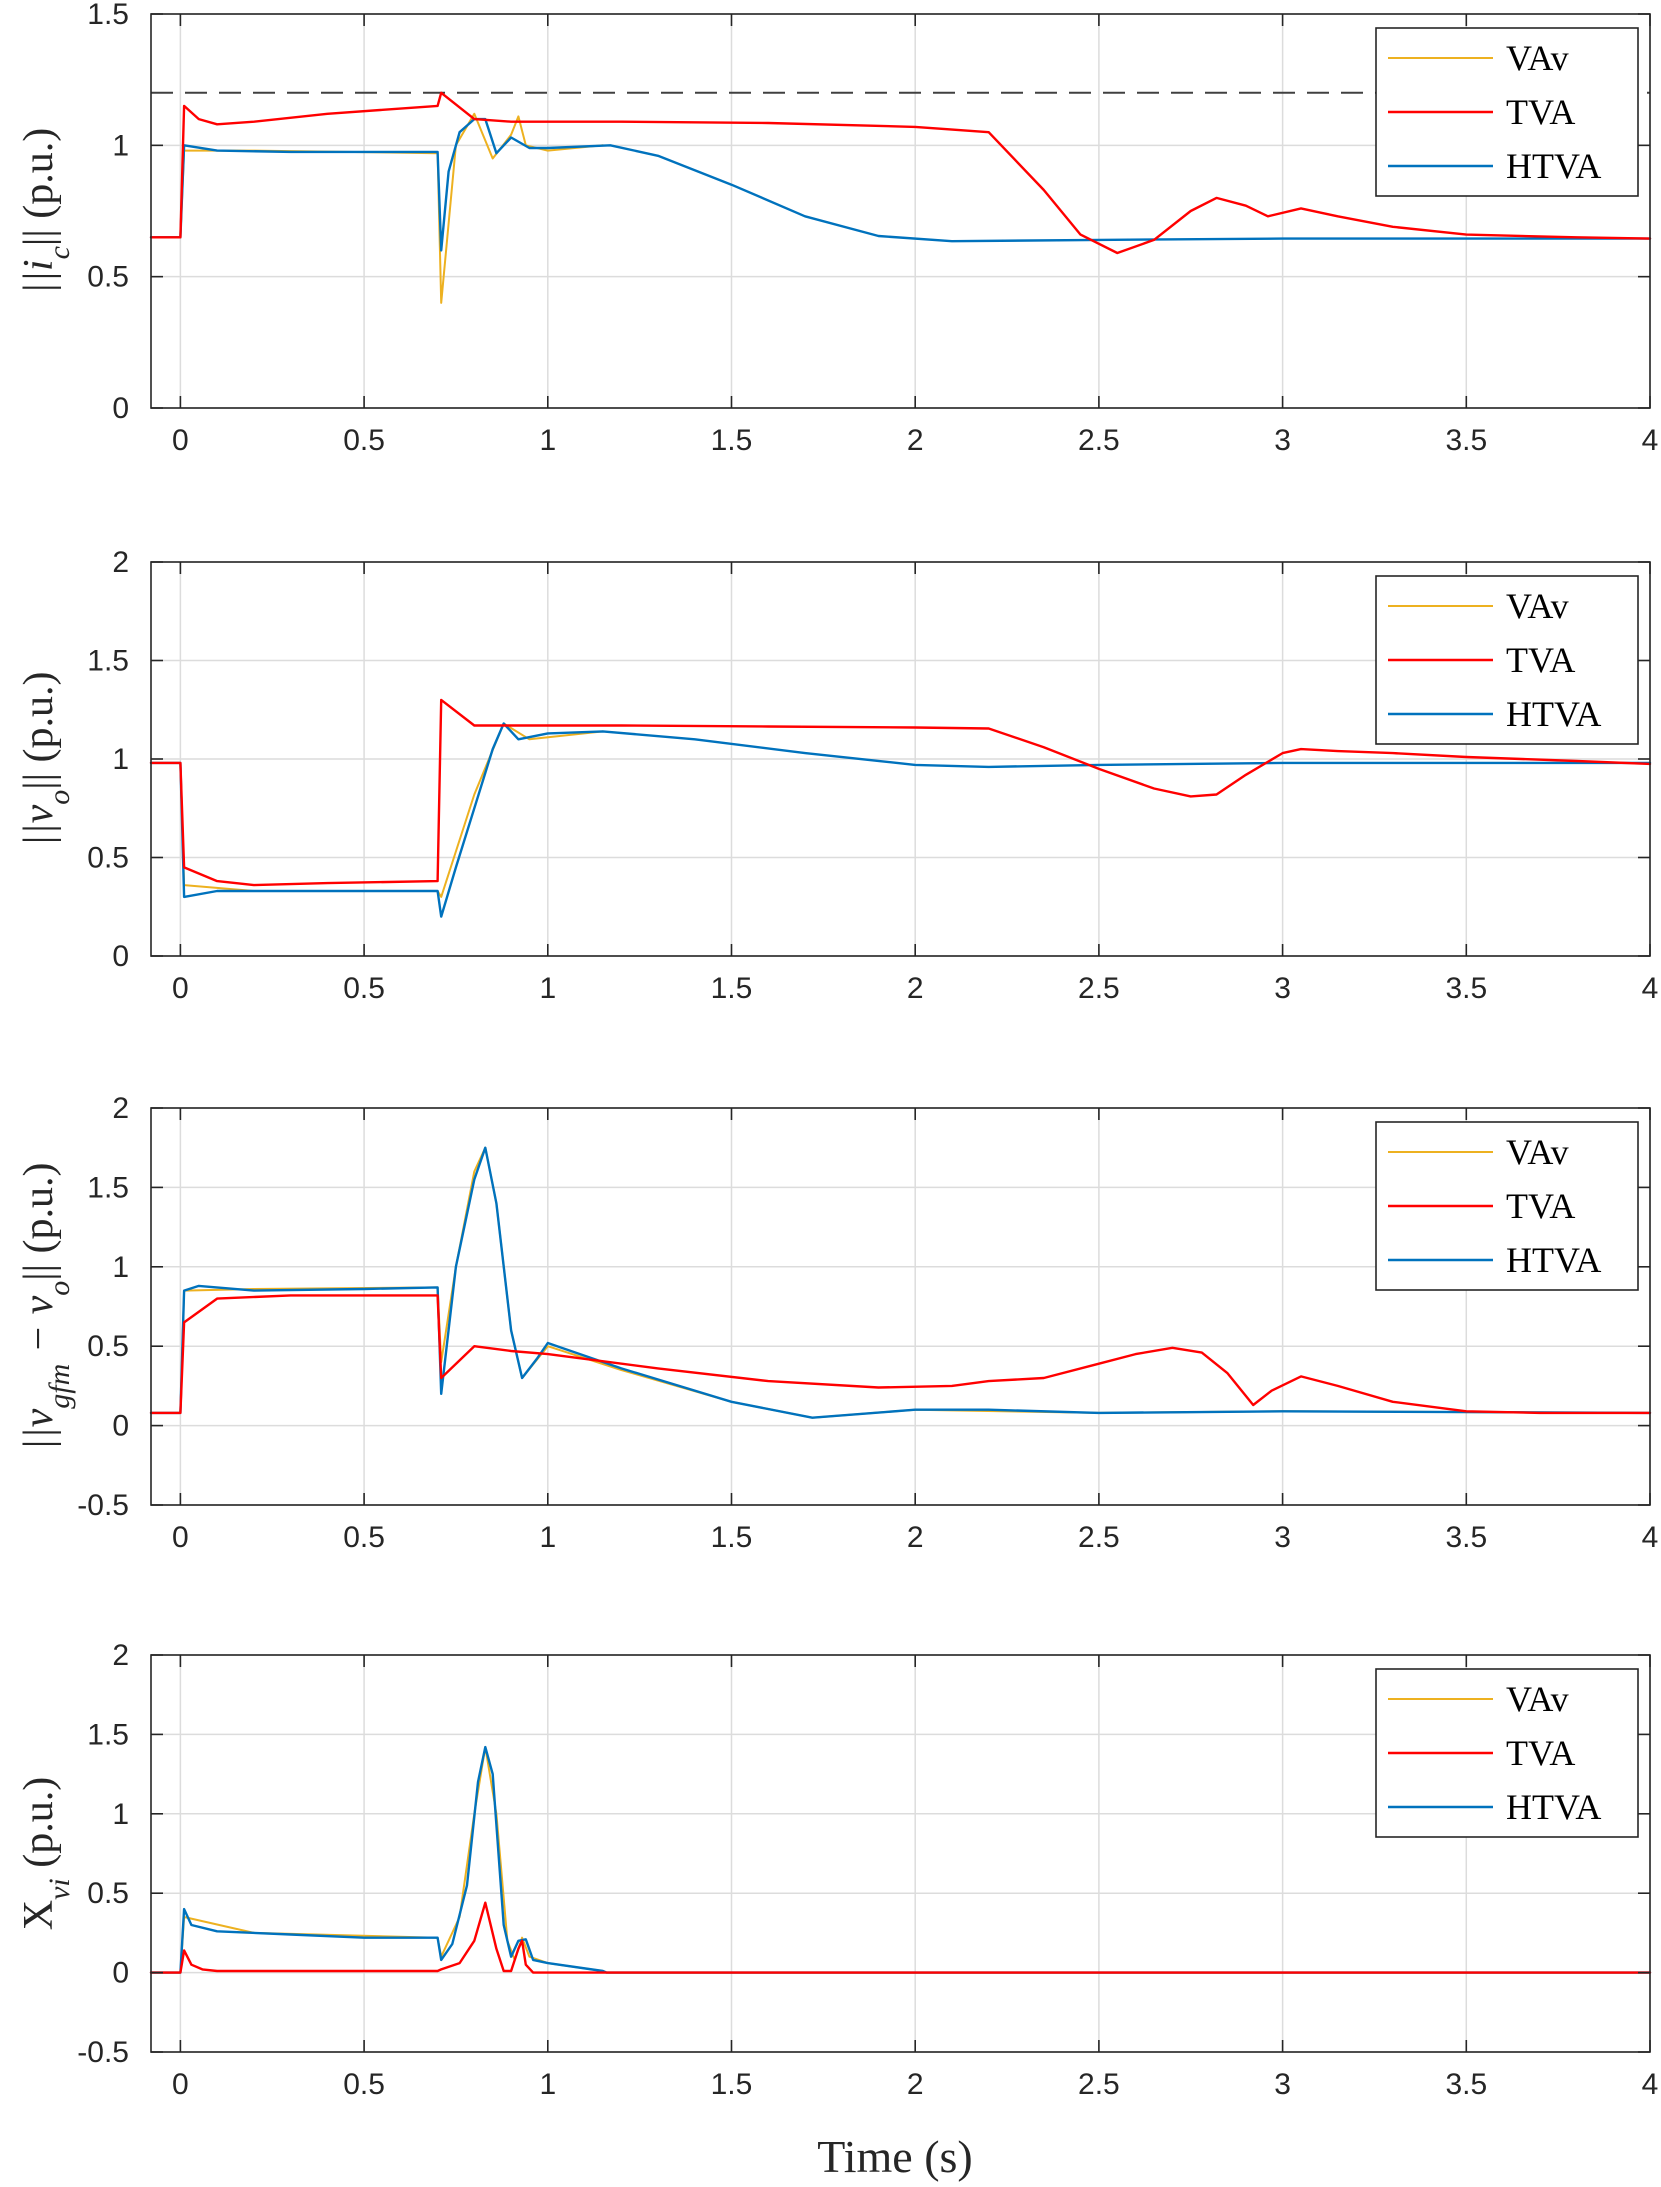 The image size is (1661, 2187). What do you see at coordinates (46, 758) in the screenshot?
I see `y-axis-label: ||vo|| (p.u.)` at bounding box center [46, 758].